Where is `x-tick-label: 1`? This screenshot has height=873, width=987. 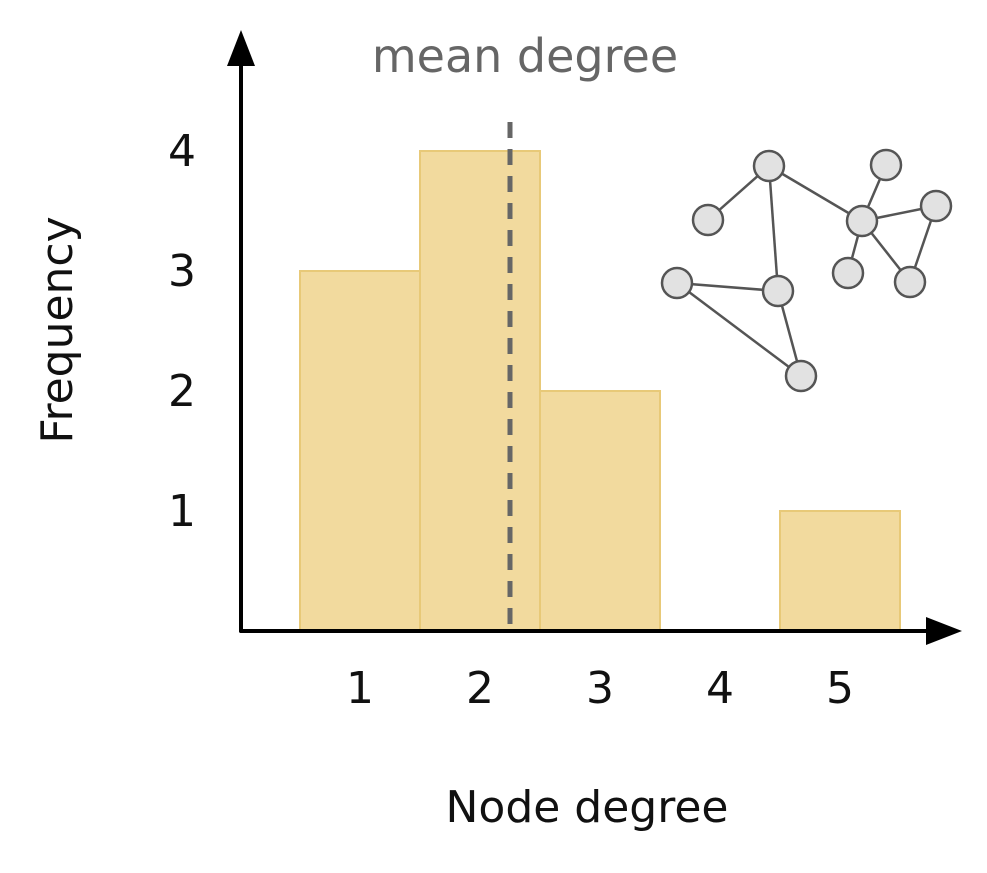 x-tick-label: 1 is located at coordinates (360, 688).